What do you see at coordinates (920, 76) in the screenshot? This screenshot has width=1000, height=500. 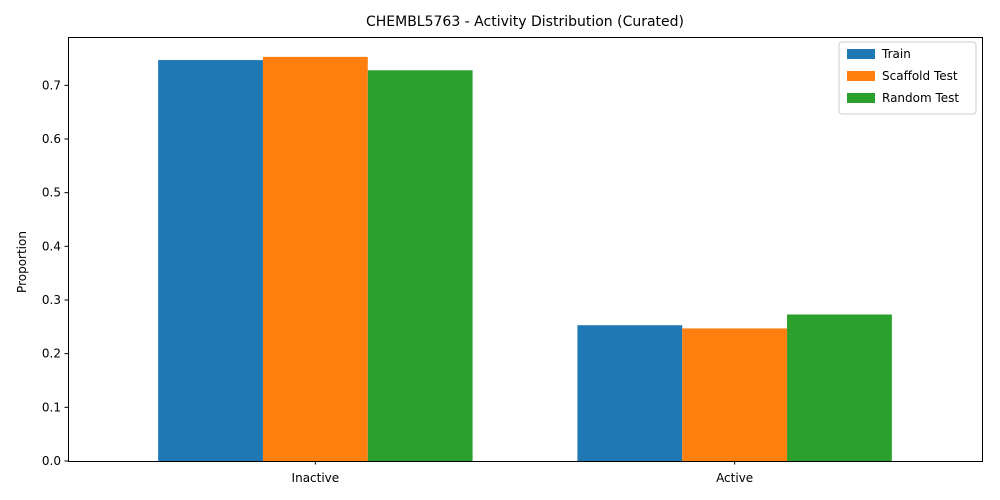 I see `legend-label-scaffold-test: Scaffold Test` at bounding box center [920, 76].